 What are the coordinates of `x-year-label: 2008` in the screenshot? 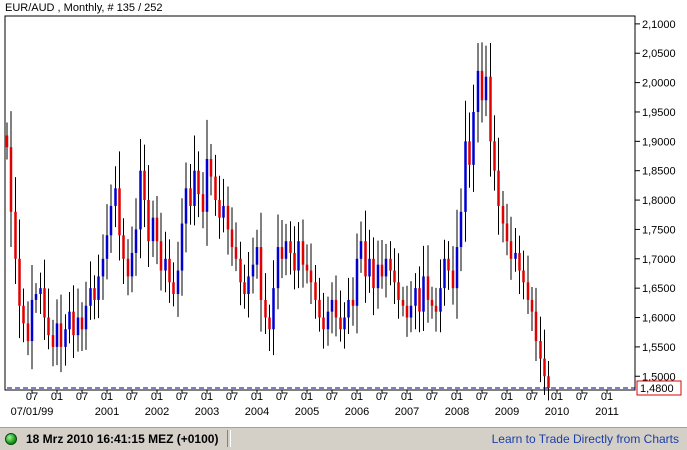 It's located at (457, 412).